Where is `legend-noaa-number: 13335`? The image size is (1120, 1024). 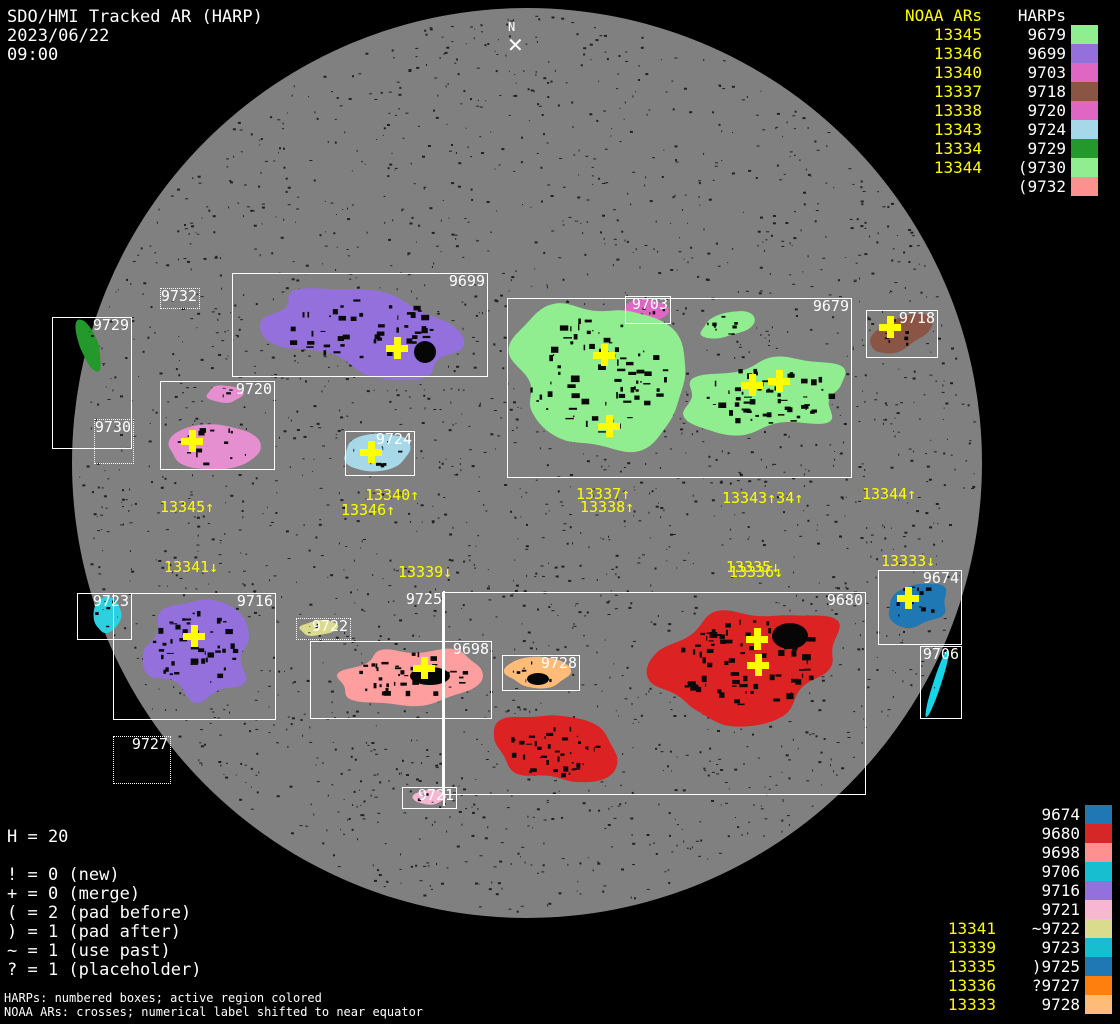
legend-noaa-number: 13335 is located at coordinates (971, 966).